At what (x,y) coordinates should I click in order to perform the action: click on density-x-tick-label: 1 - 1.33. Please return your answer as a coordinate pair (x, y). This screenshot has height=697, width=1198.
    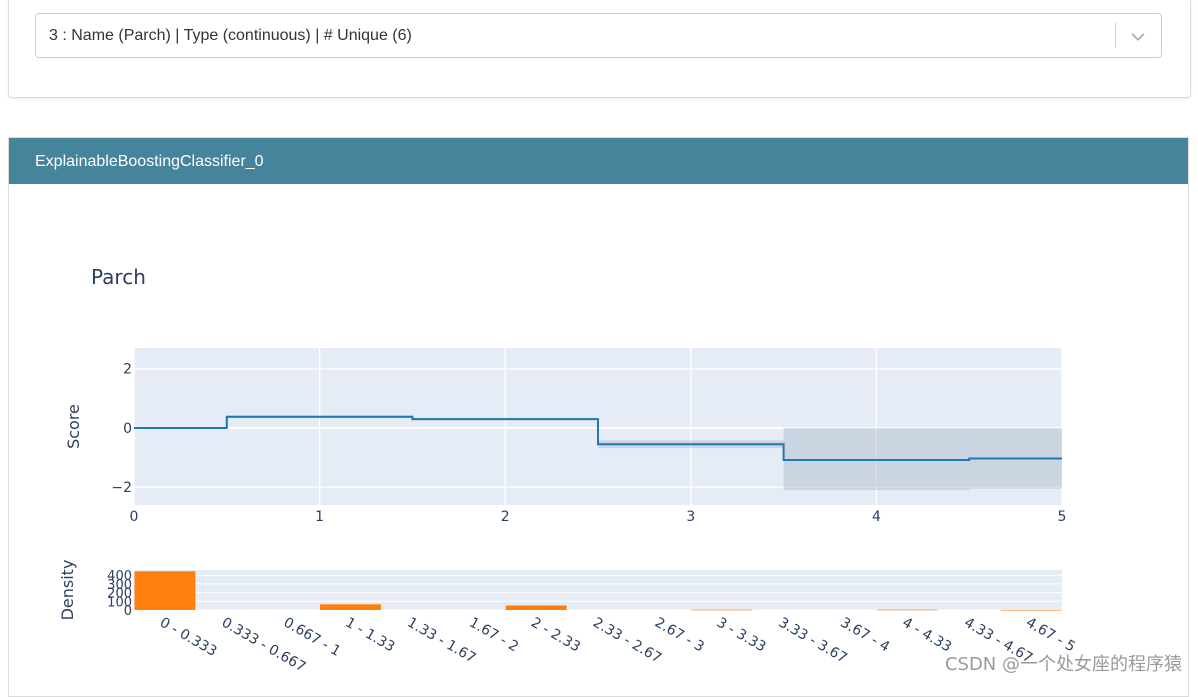
    Looking at the image, I should click on (370, 635).